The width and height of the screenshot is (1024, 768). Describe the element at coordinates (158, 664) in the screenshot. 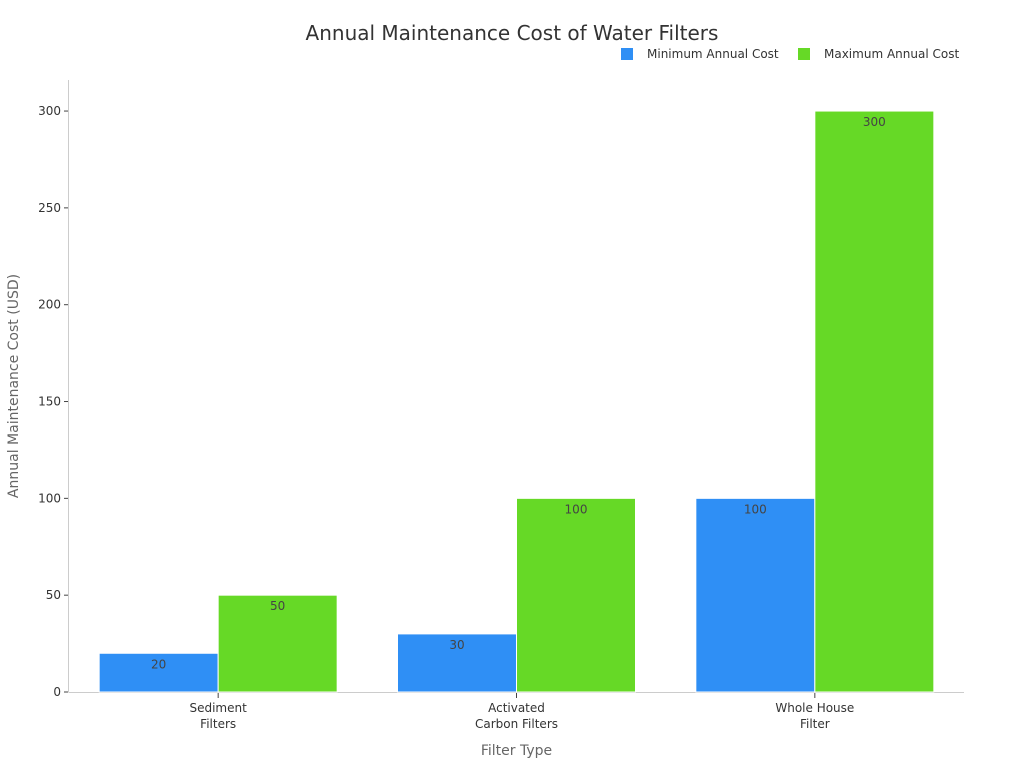

I see `data-label-minimum: 20` at that location.